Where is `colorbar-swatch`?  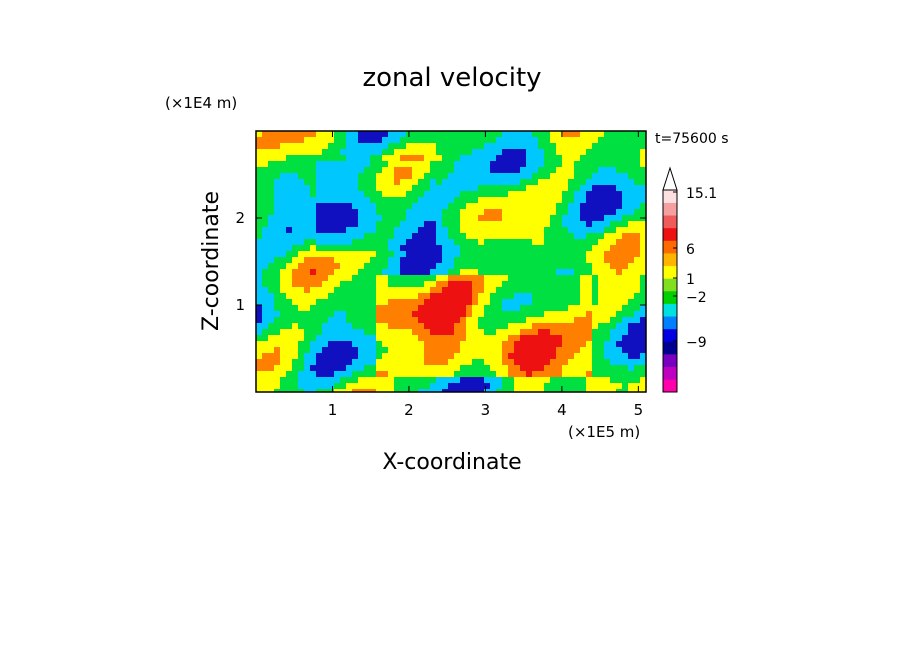 colorbar-swatch is located at coordinates (670, 272).